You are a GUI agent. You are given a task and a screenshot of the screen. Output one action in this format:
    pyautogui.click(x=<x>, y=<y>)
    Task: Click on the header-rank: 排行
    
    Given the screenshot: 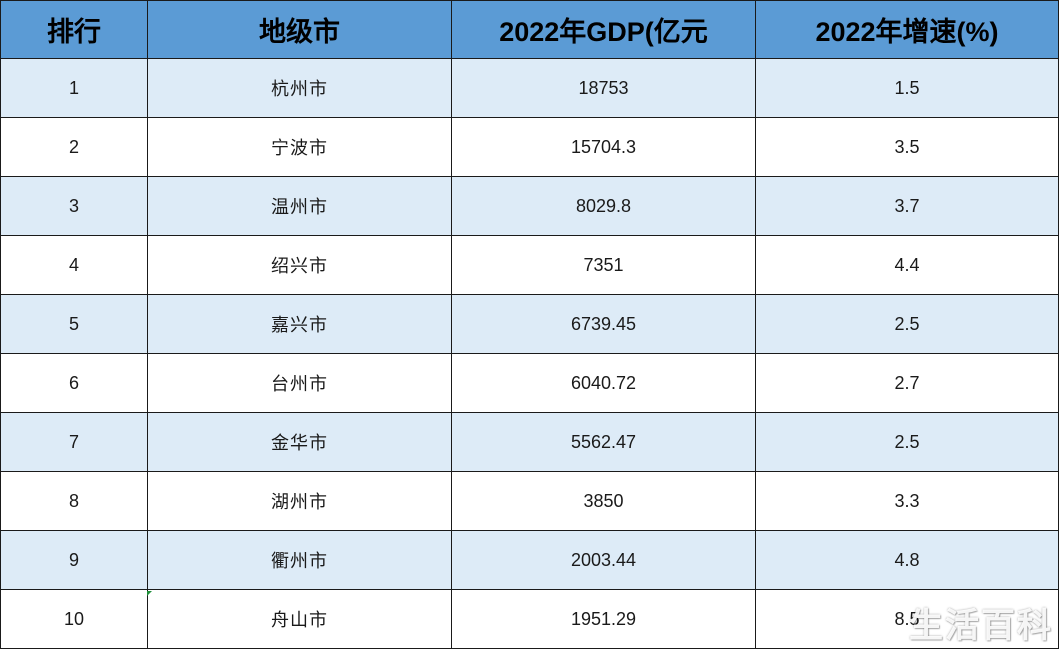 What is the action you would take?
    pyautogui.click(x=74, y=29)
    